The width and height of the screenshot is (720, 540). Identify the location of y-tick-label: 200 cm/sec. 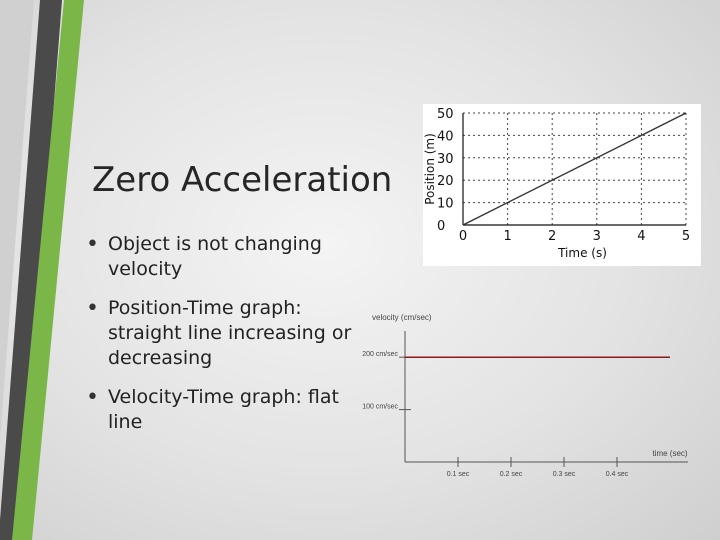
(380, 354).